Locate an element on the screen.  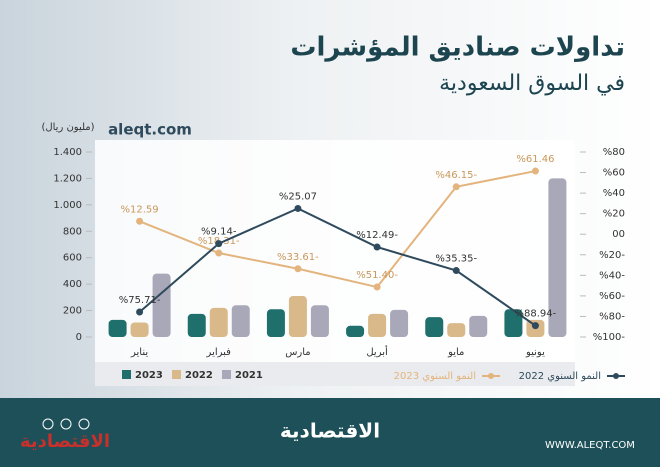
x-tick-label: مايو is located at coordinates (455, 352).